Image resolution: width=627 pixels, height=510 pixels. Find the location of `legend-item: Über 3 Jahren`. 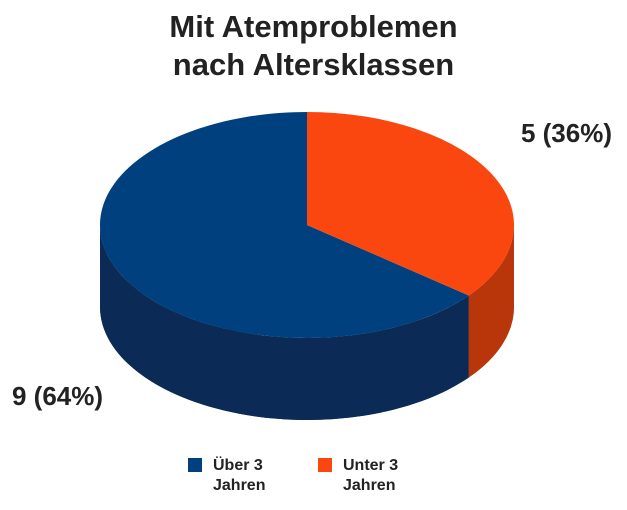

legend-item: Über 3 Jahren is located at coordinates (240, 476).